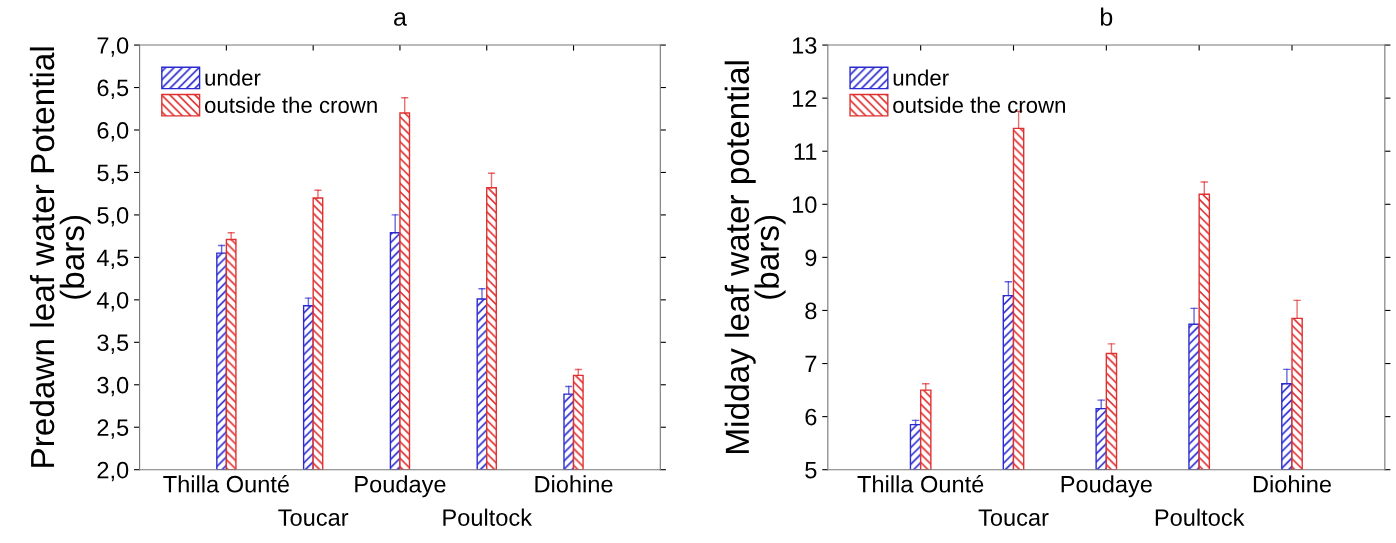  What do you see at coordinates (811, 470) in the screenshot?
I see `y-tick-label: 5` at bounding box center [811, 470].